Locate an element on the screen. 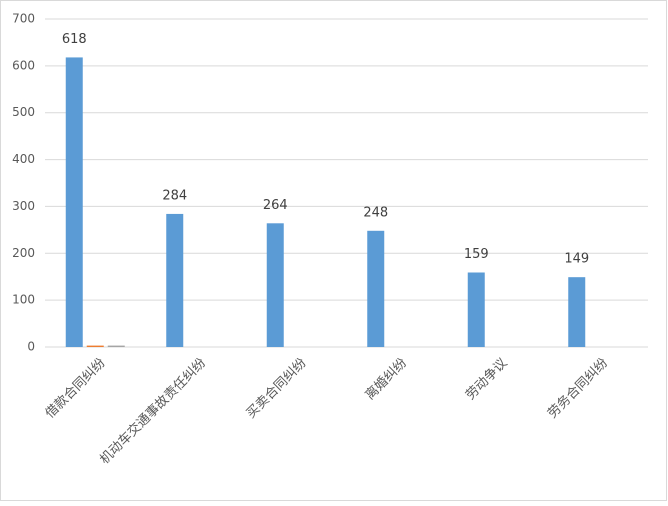 This screenshot has height=506, width=668. y-tick-label: 300 is located at coordinates (23, 206).